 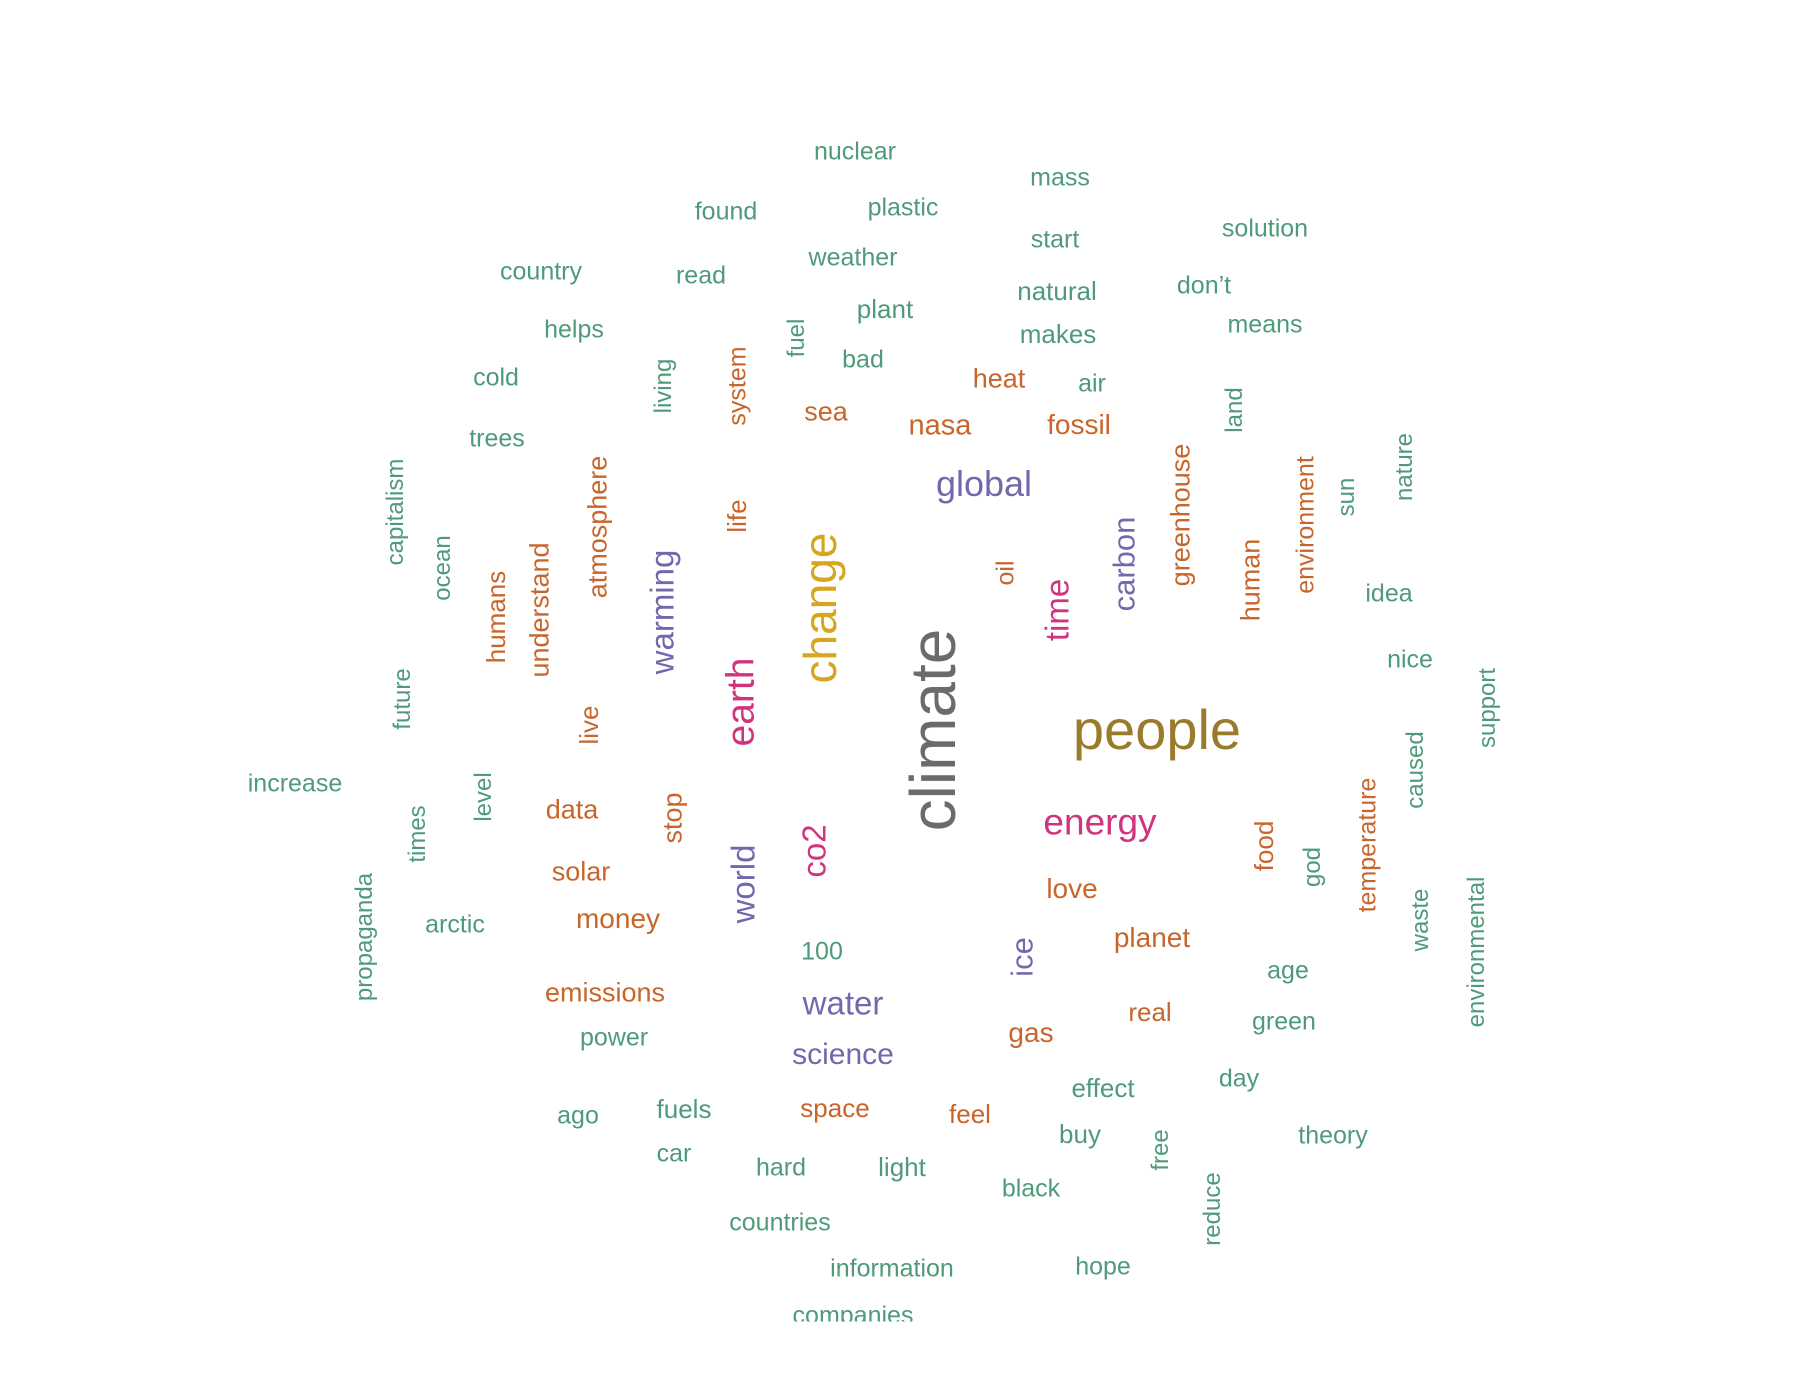 I want to click on word-plastic: plastic, so click(x=903, y=207).